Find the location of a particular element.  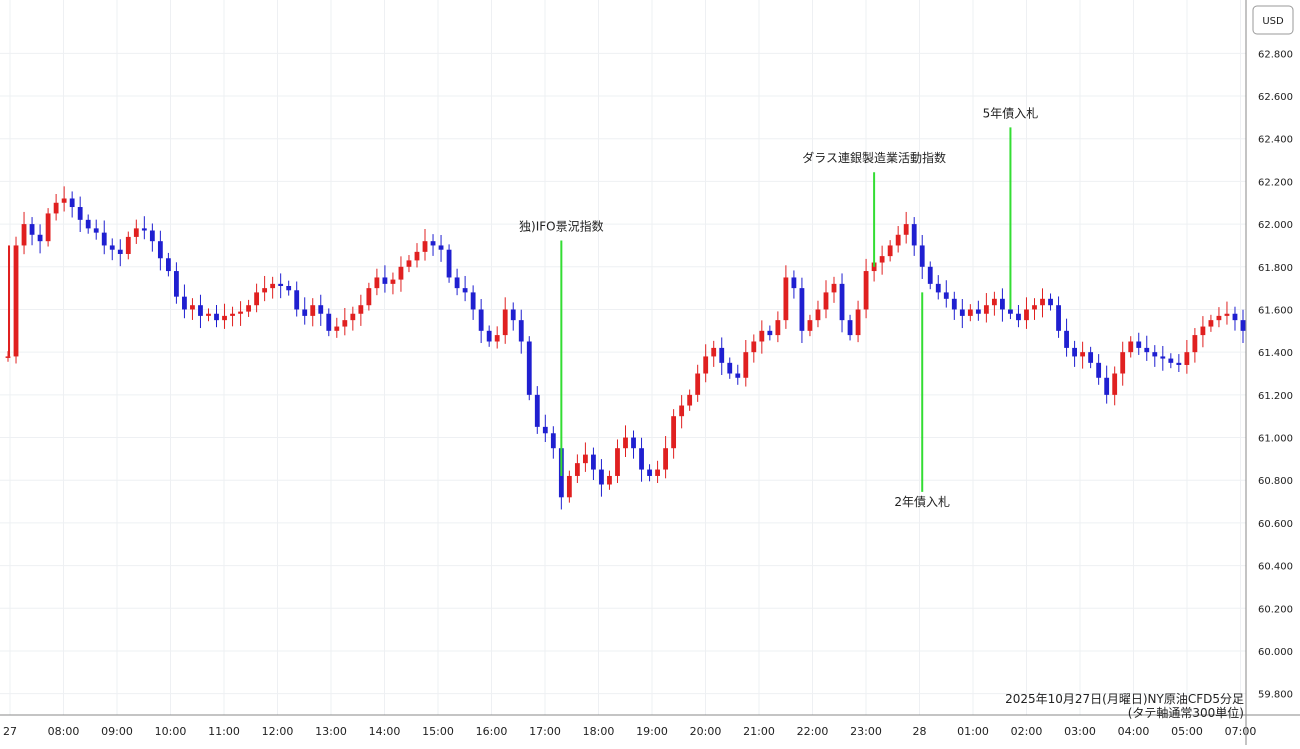

annotation-label: ダラス連銀製造業活動指数 is located at coordinates (874, 157).